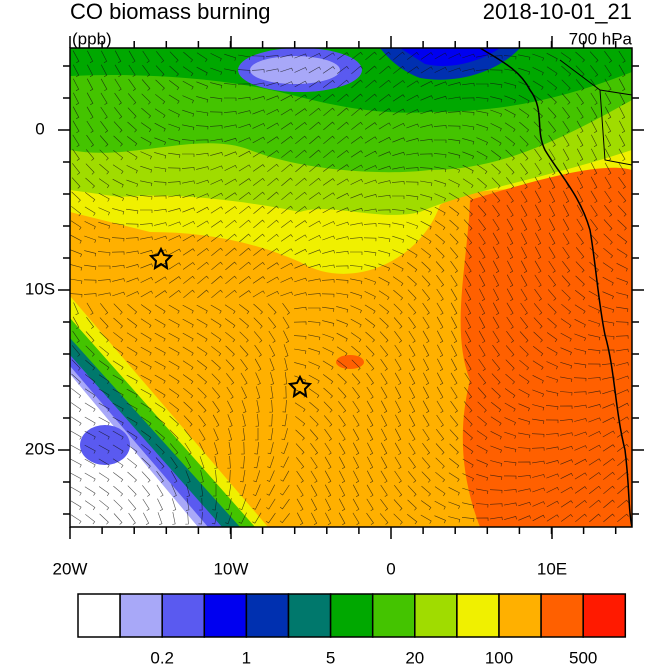 This screenshot has width=650, height=672. Describe the element at coordinates (162, 657) in the screenshot. I see `colorbar-label: 0.2` at that location.